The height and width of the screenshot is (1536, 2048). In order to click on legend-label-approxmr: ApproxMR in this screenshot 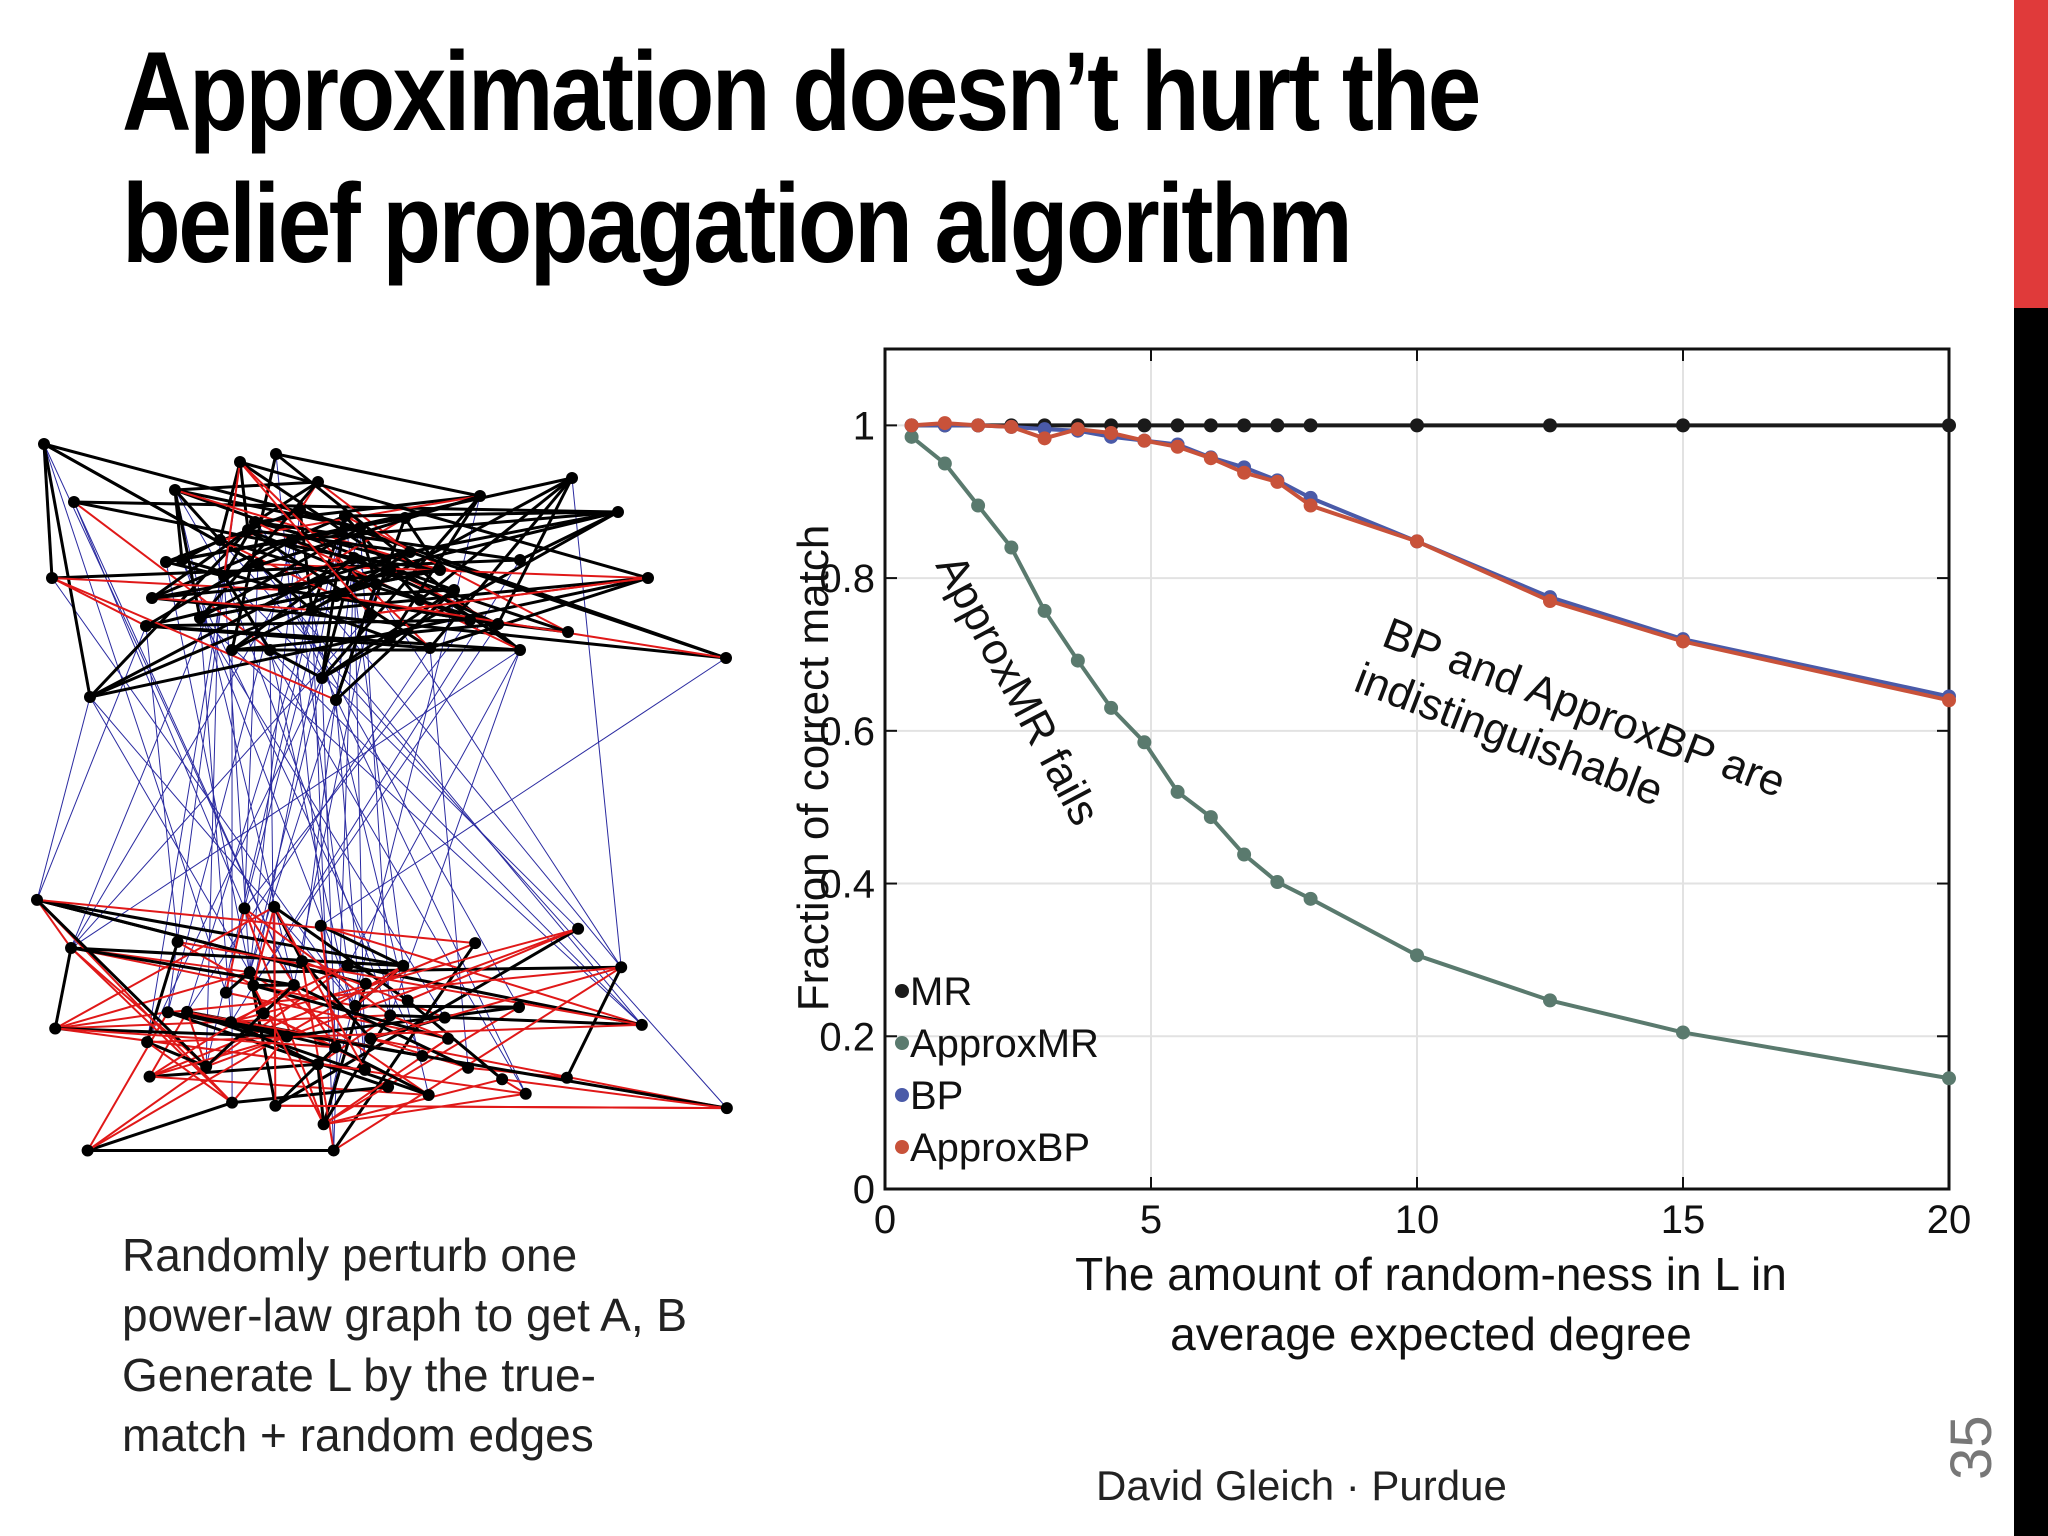, I will do `click(1004, 1044)`.